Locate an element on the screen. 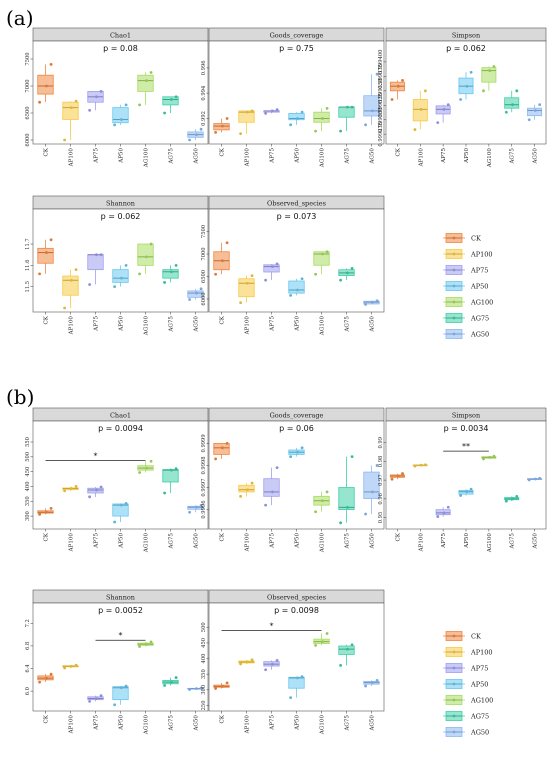 The image size is (550, 774). y-tick-label: 6500 is located at coordinates (204, 276).